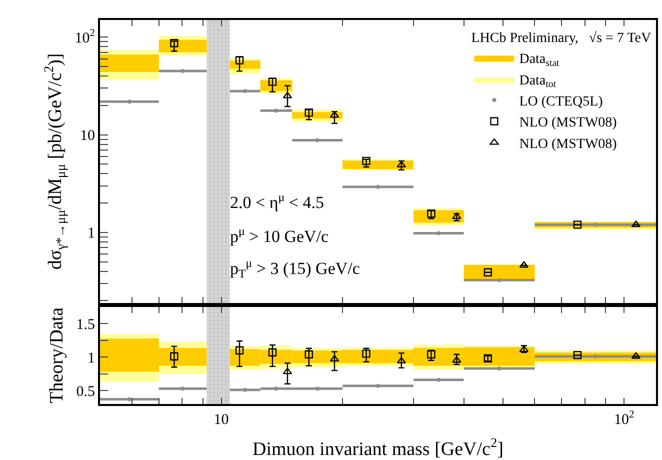 Image resolution: width=662 pixels, height=460 pixels. What do you see at coordinates (277, 201) in the screenshot?
I see `annotation: 2.0 < η$^{μ}$ < 4.5` at bounding box center [277, 201].